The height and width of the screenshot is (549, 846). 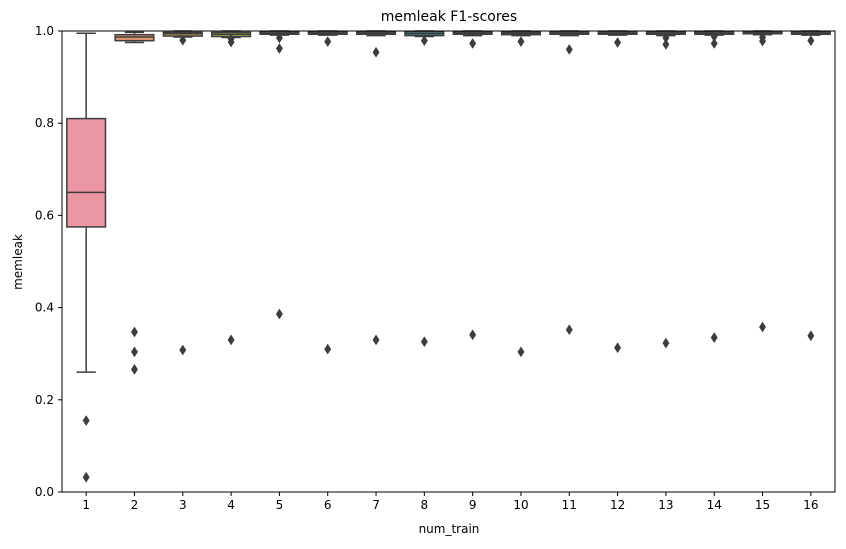 What do you see at coordinates (18, 262) in the screenshot?
I see `y-axis-label: memleak` at bounding box center [18, 262].